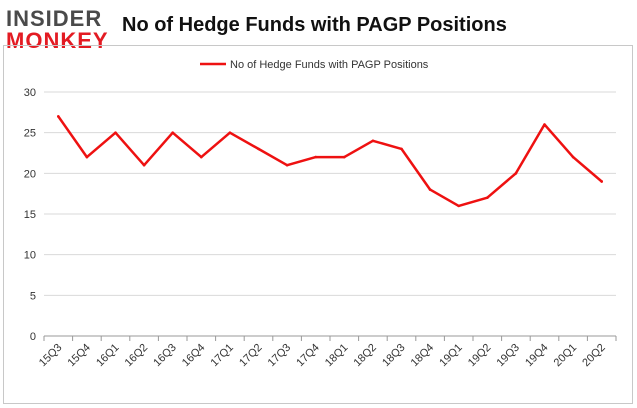 The height and width of the screenshot is (408, 637). What do you see at coordinates (57, 40) in the screenshot?
I see `logo-text-bottom: MONKEY` at bounding box center [57, 40].